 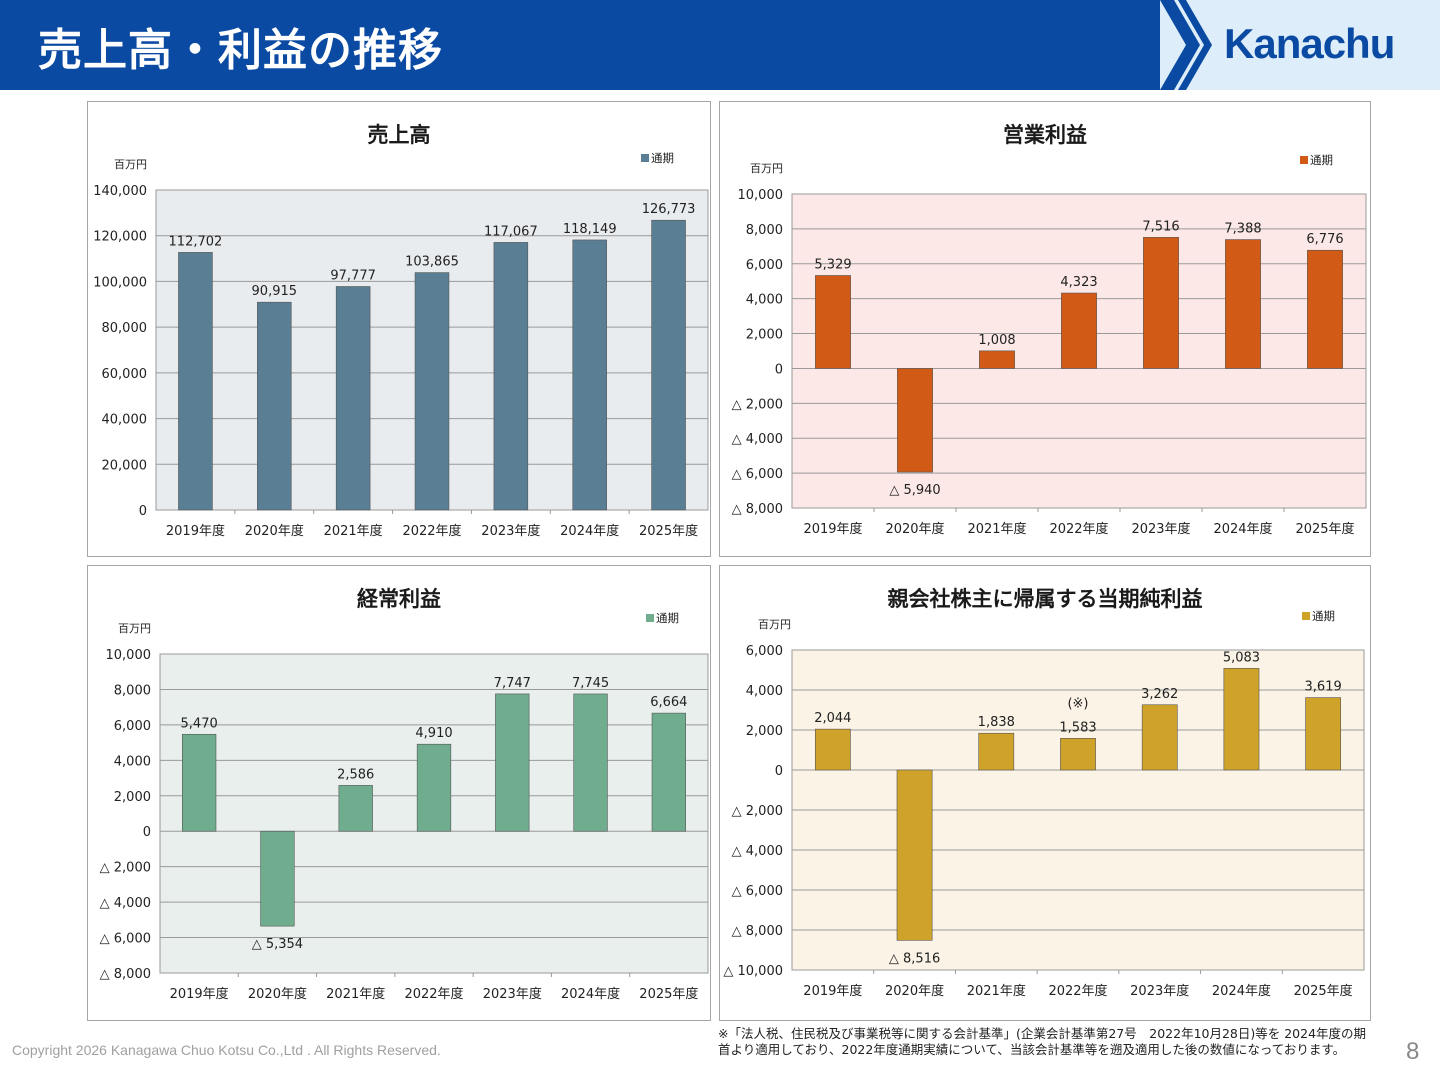 What do you see at coordinates (432, 262) in the screenshot?
I see `data-label: 103,865` at bounding box center [432, 262].